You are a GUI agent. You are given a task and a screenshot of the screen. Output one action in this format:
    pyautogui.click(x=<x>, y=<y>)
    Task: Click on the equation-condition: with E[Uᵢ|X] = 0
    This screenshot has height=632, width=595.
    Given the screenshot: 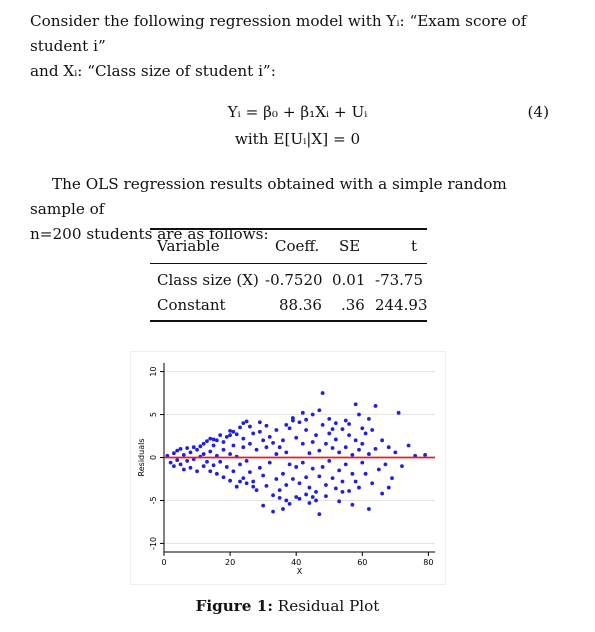 What is the action you would take?
    pyautogui.click(x=297, y=139)
    